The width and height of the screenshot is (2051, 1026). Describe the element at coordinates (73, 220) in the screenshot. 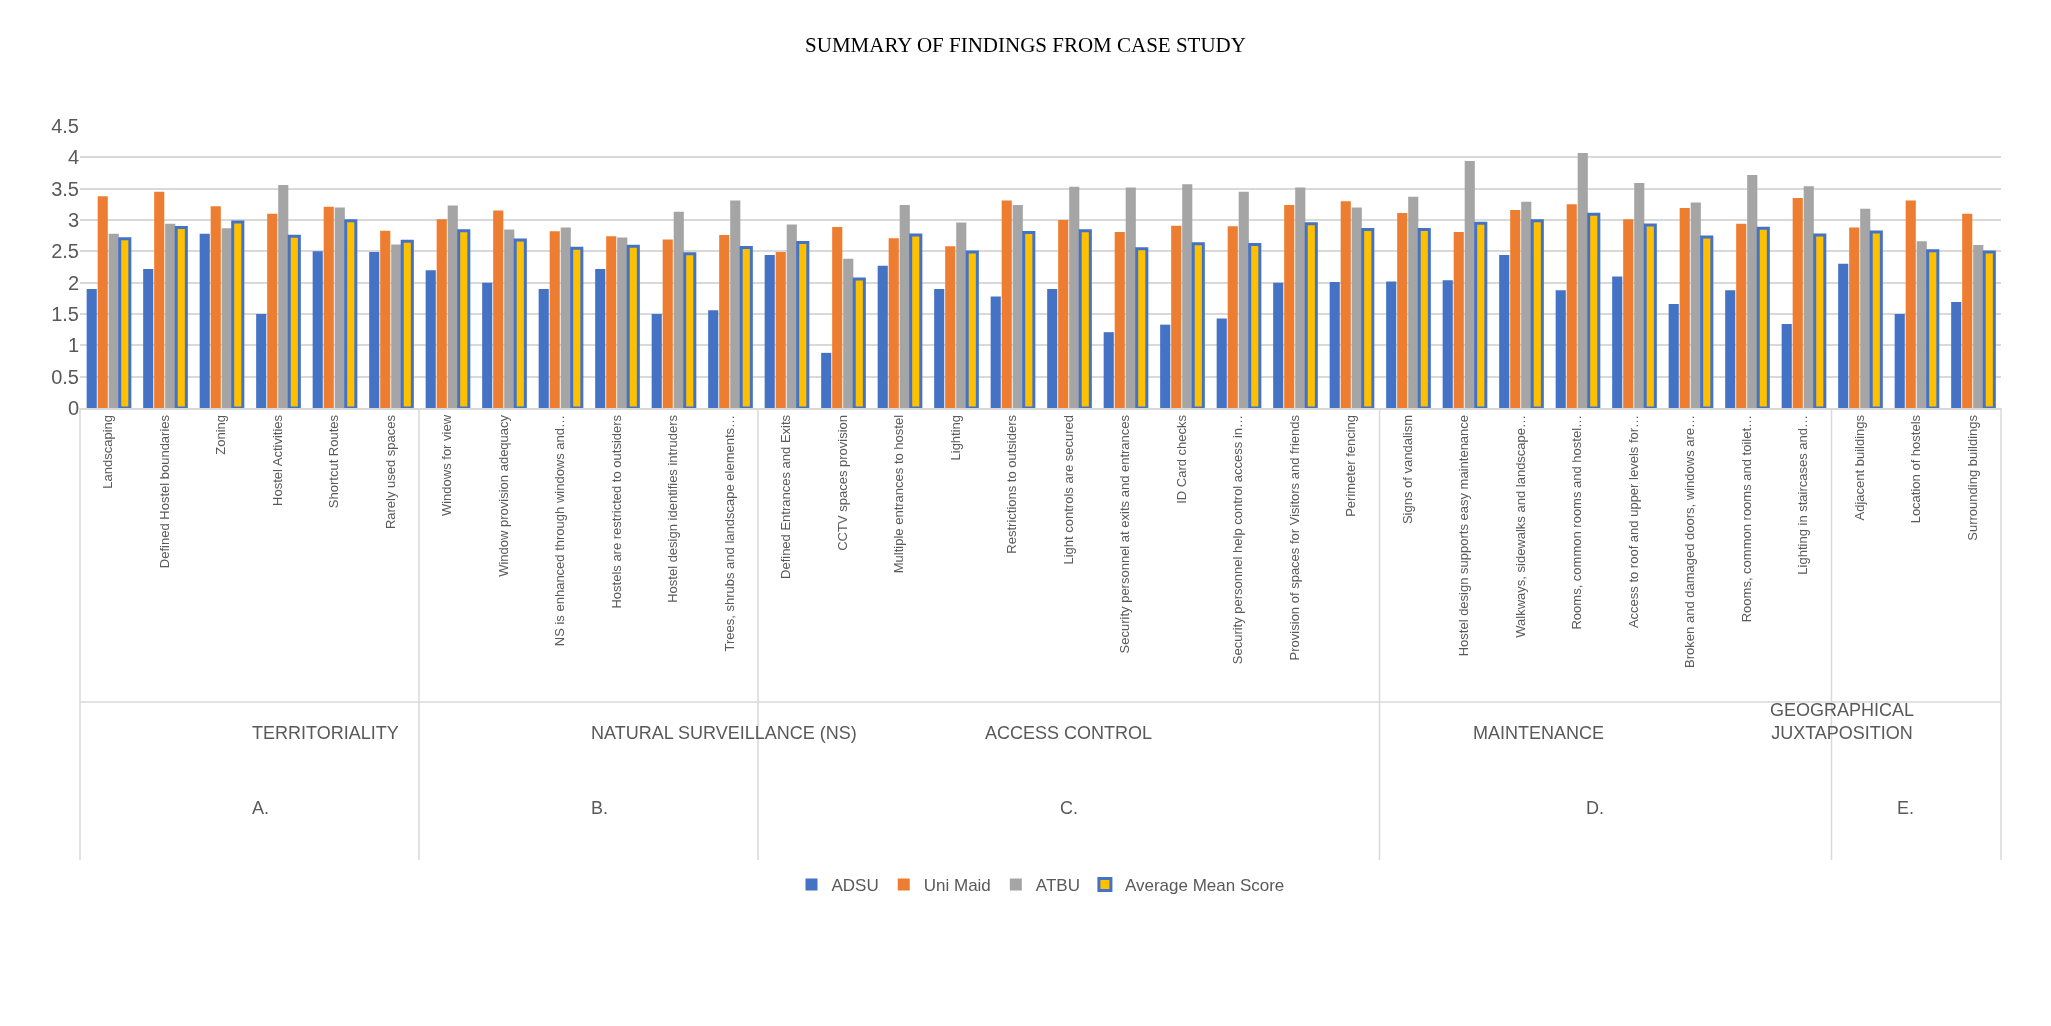

I see `y-tick-label: 3` at that location.